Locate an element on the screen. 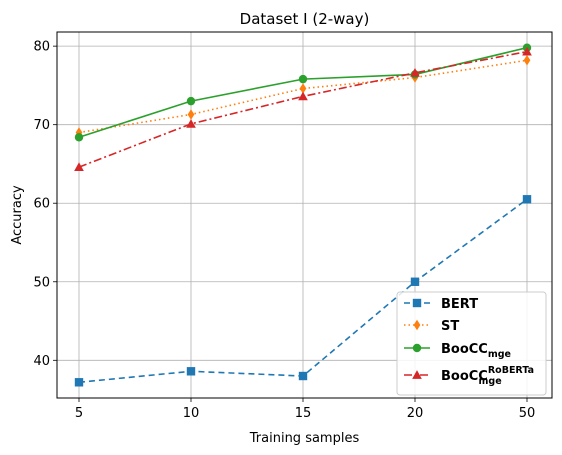 The height and width of the screenshot is (455, 562). x-tick-label: 20 is located at coordinates (415, 413).